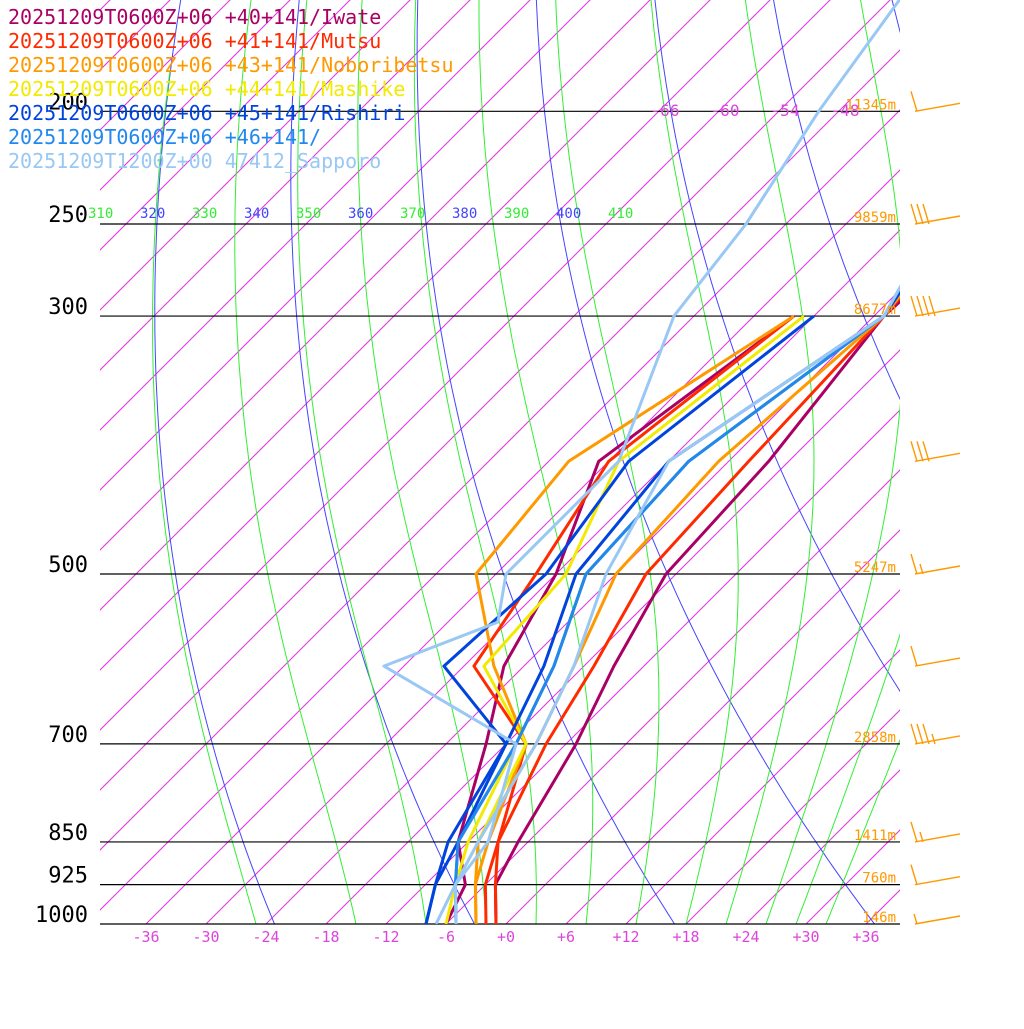  I want to click on height-label: 11345m, so click(870, 105).